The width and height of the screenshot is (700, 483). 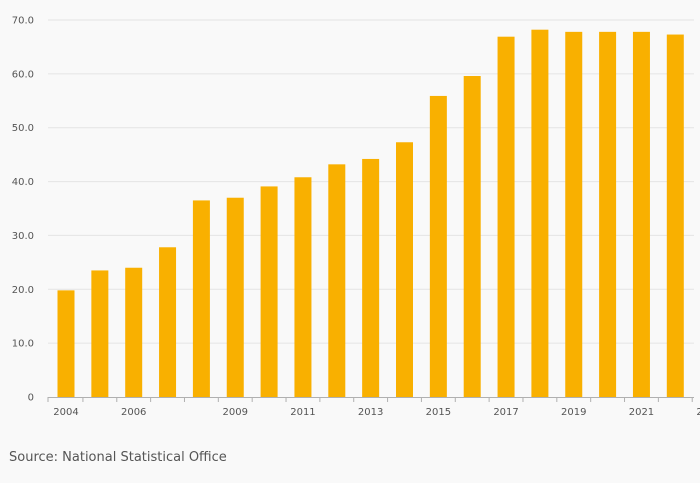 I want to click on source-note: Source: National Statistical Office, so click(x=118, y=457).